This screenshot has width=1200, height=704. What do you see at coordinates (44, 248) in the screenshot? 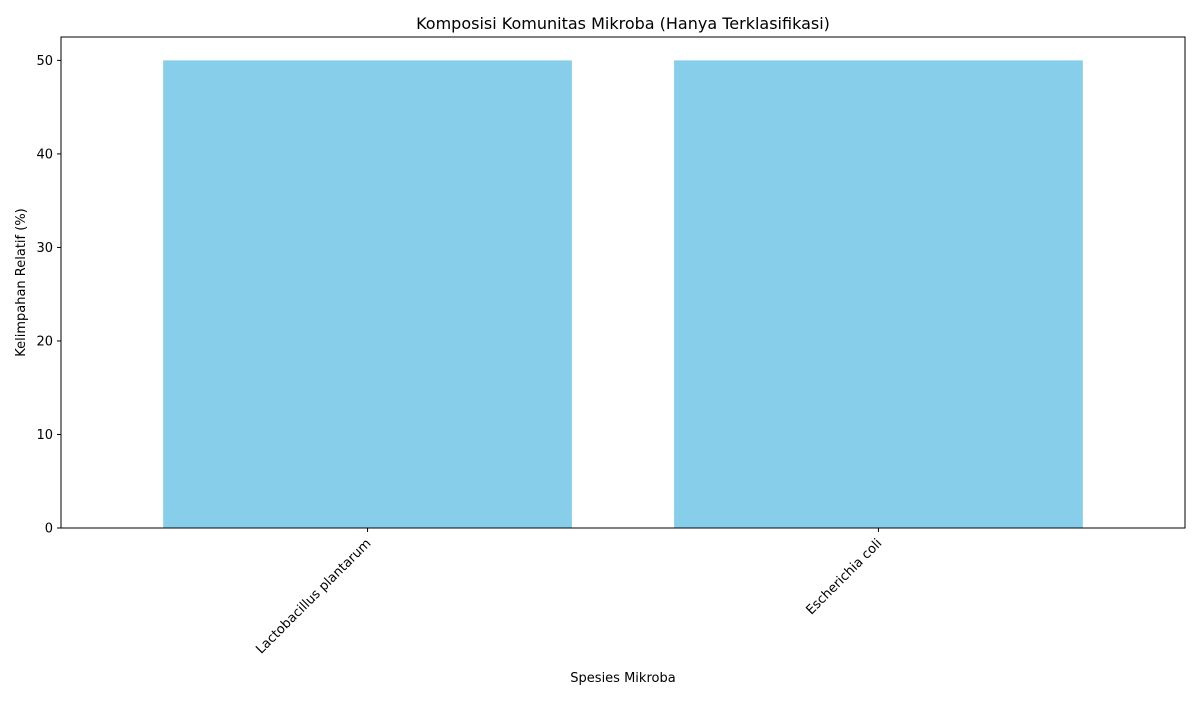
I see `y-tick-label: 30` at bounding box center [44, 248].